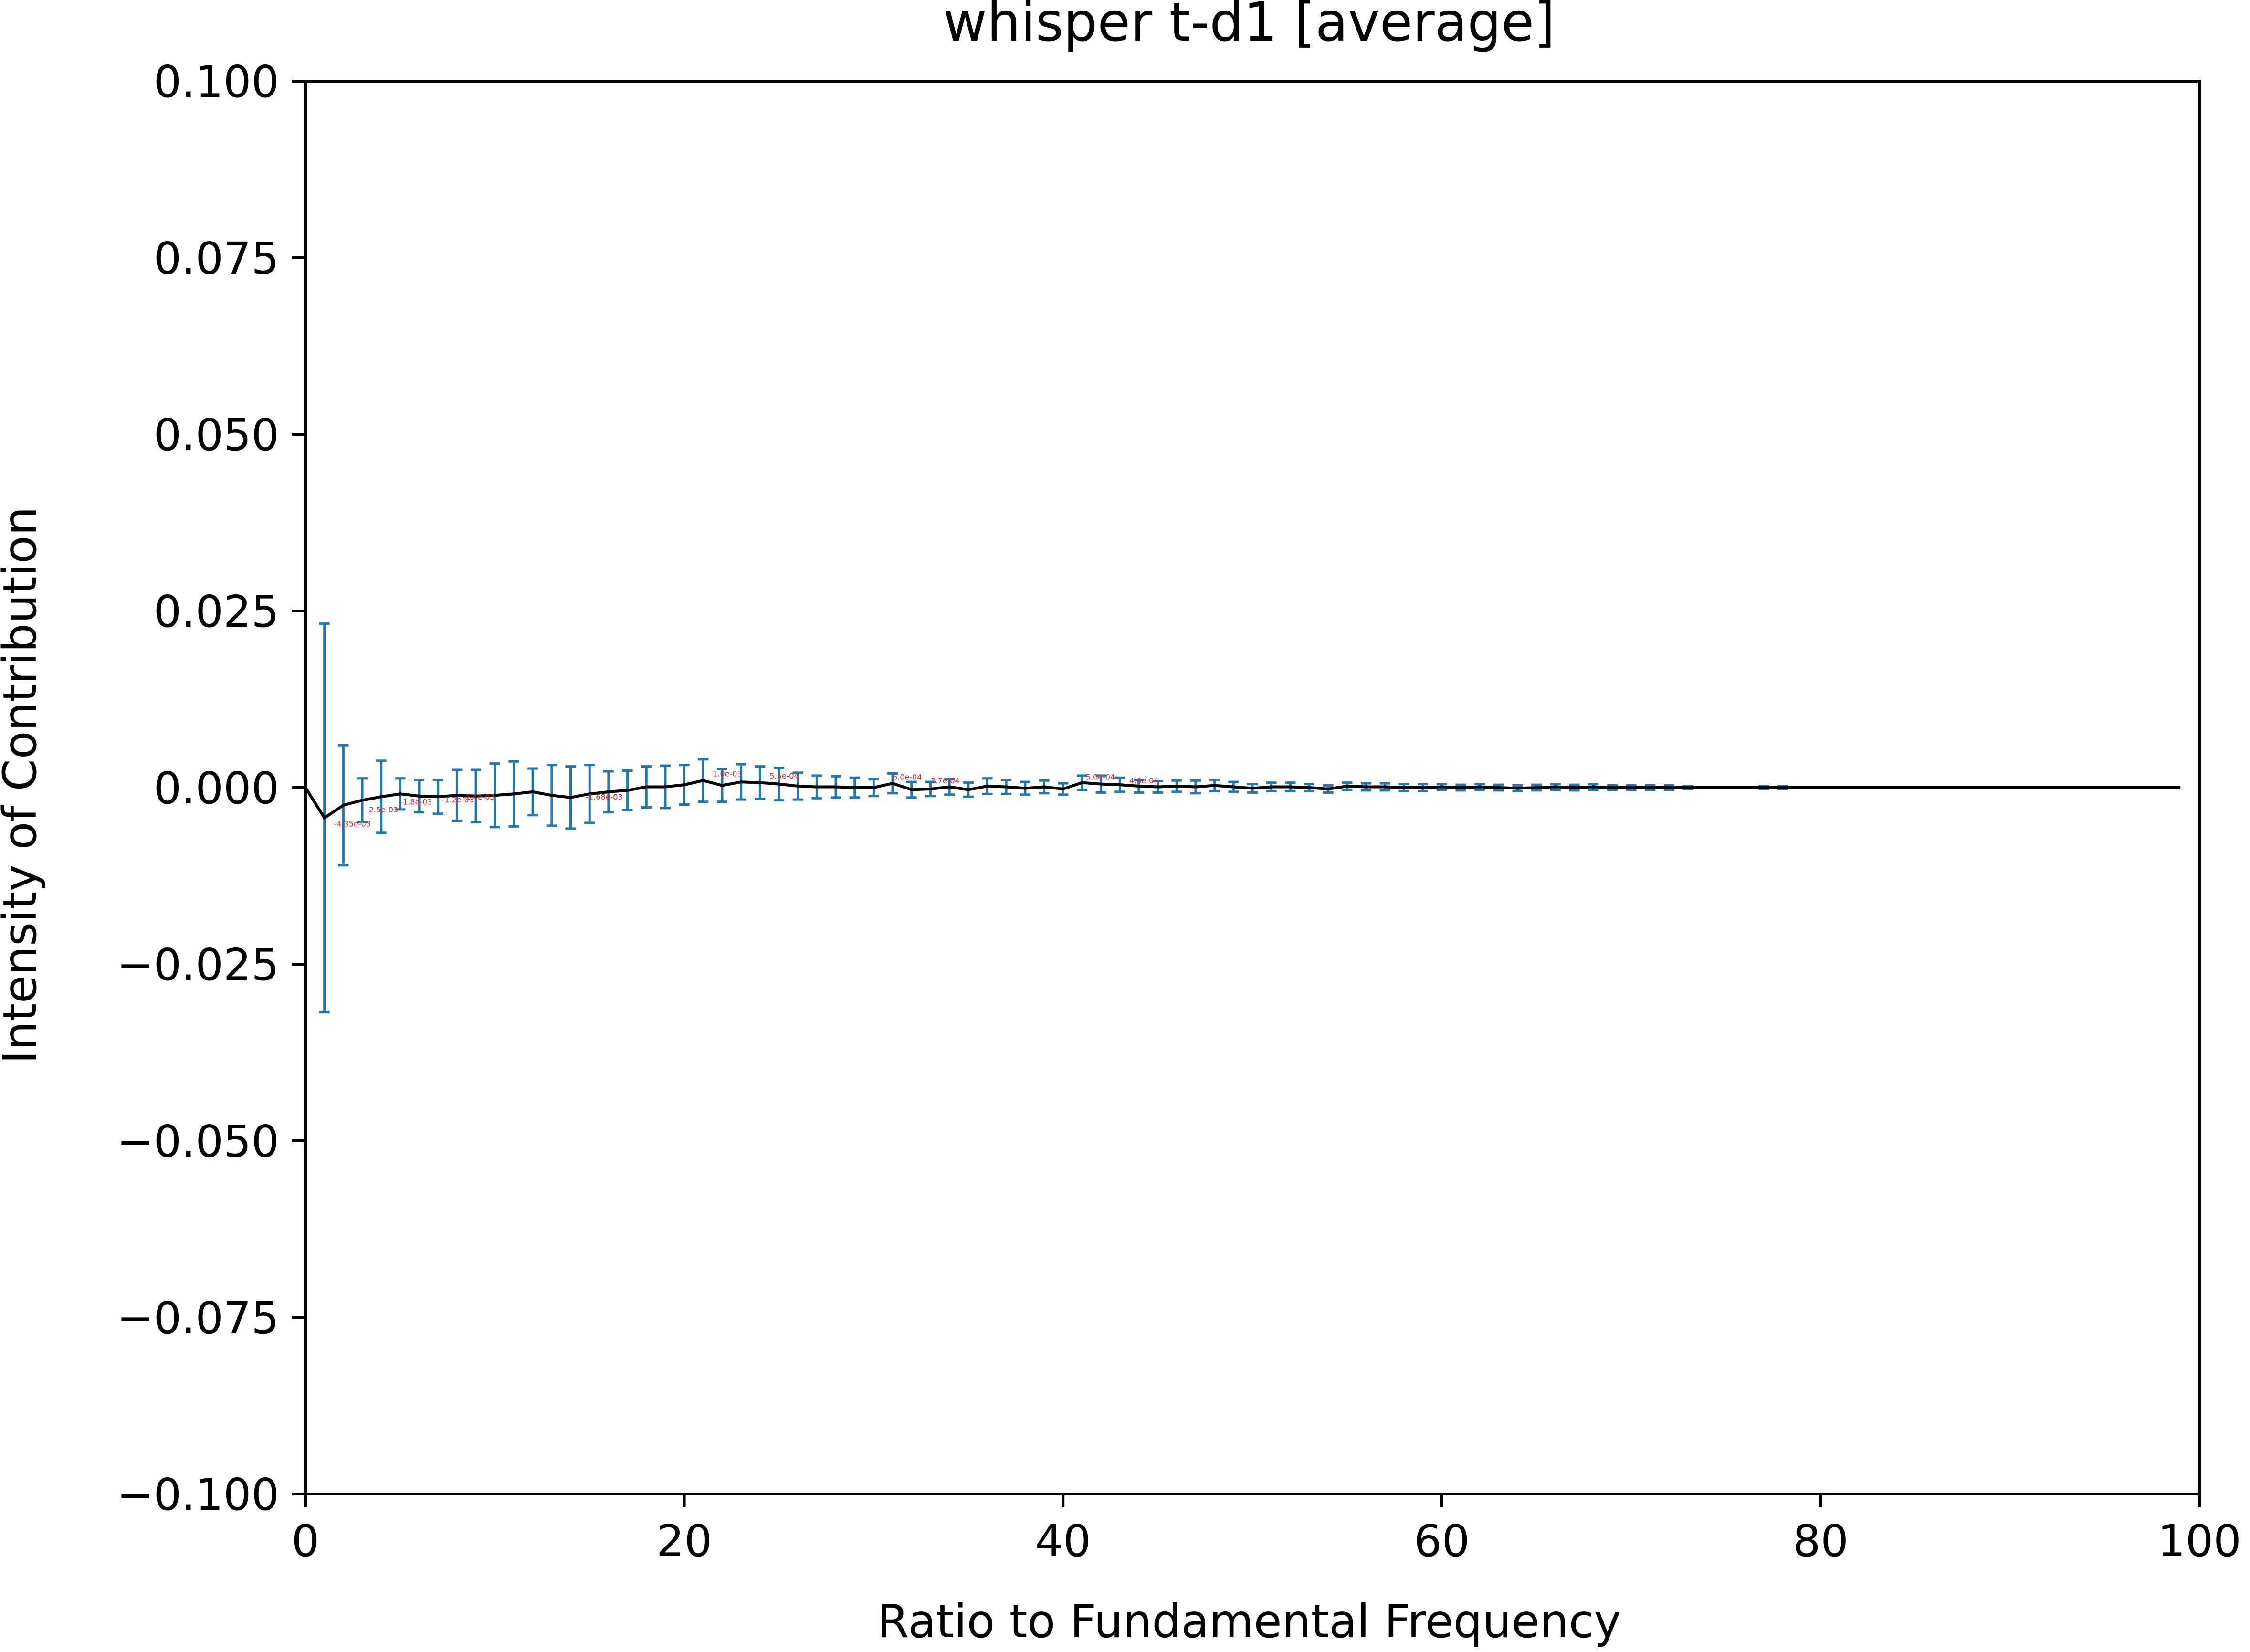 This screenshot has height=1652, width=2250. Describe the element at coordinates (1242, 799) in the screenshot. I see `series-line` at that location.